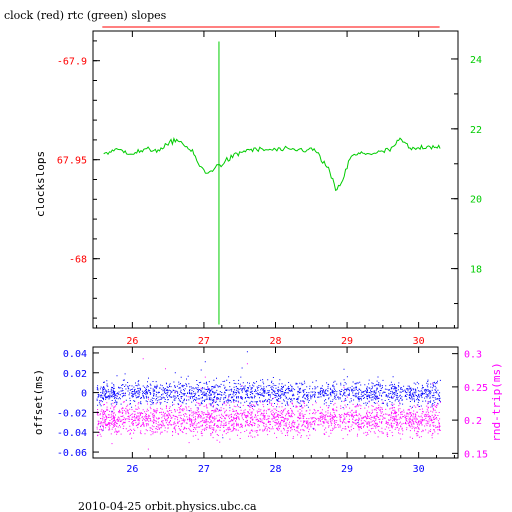 This screenshot has height=512, width=512. Describe the element at coordinates (72, 161) in the screenshot. I see `y-tick-label: 67.95` at that location.